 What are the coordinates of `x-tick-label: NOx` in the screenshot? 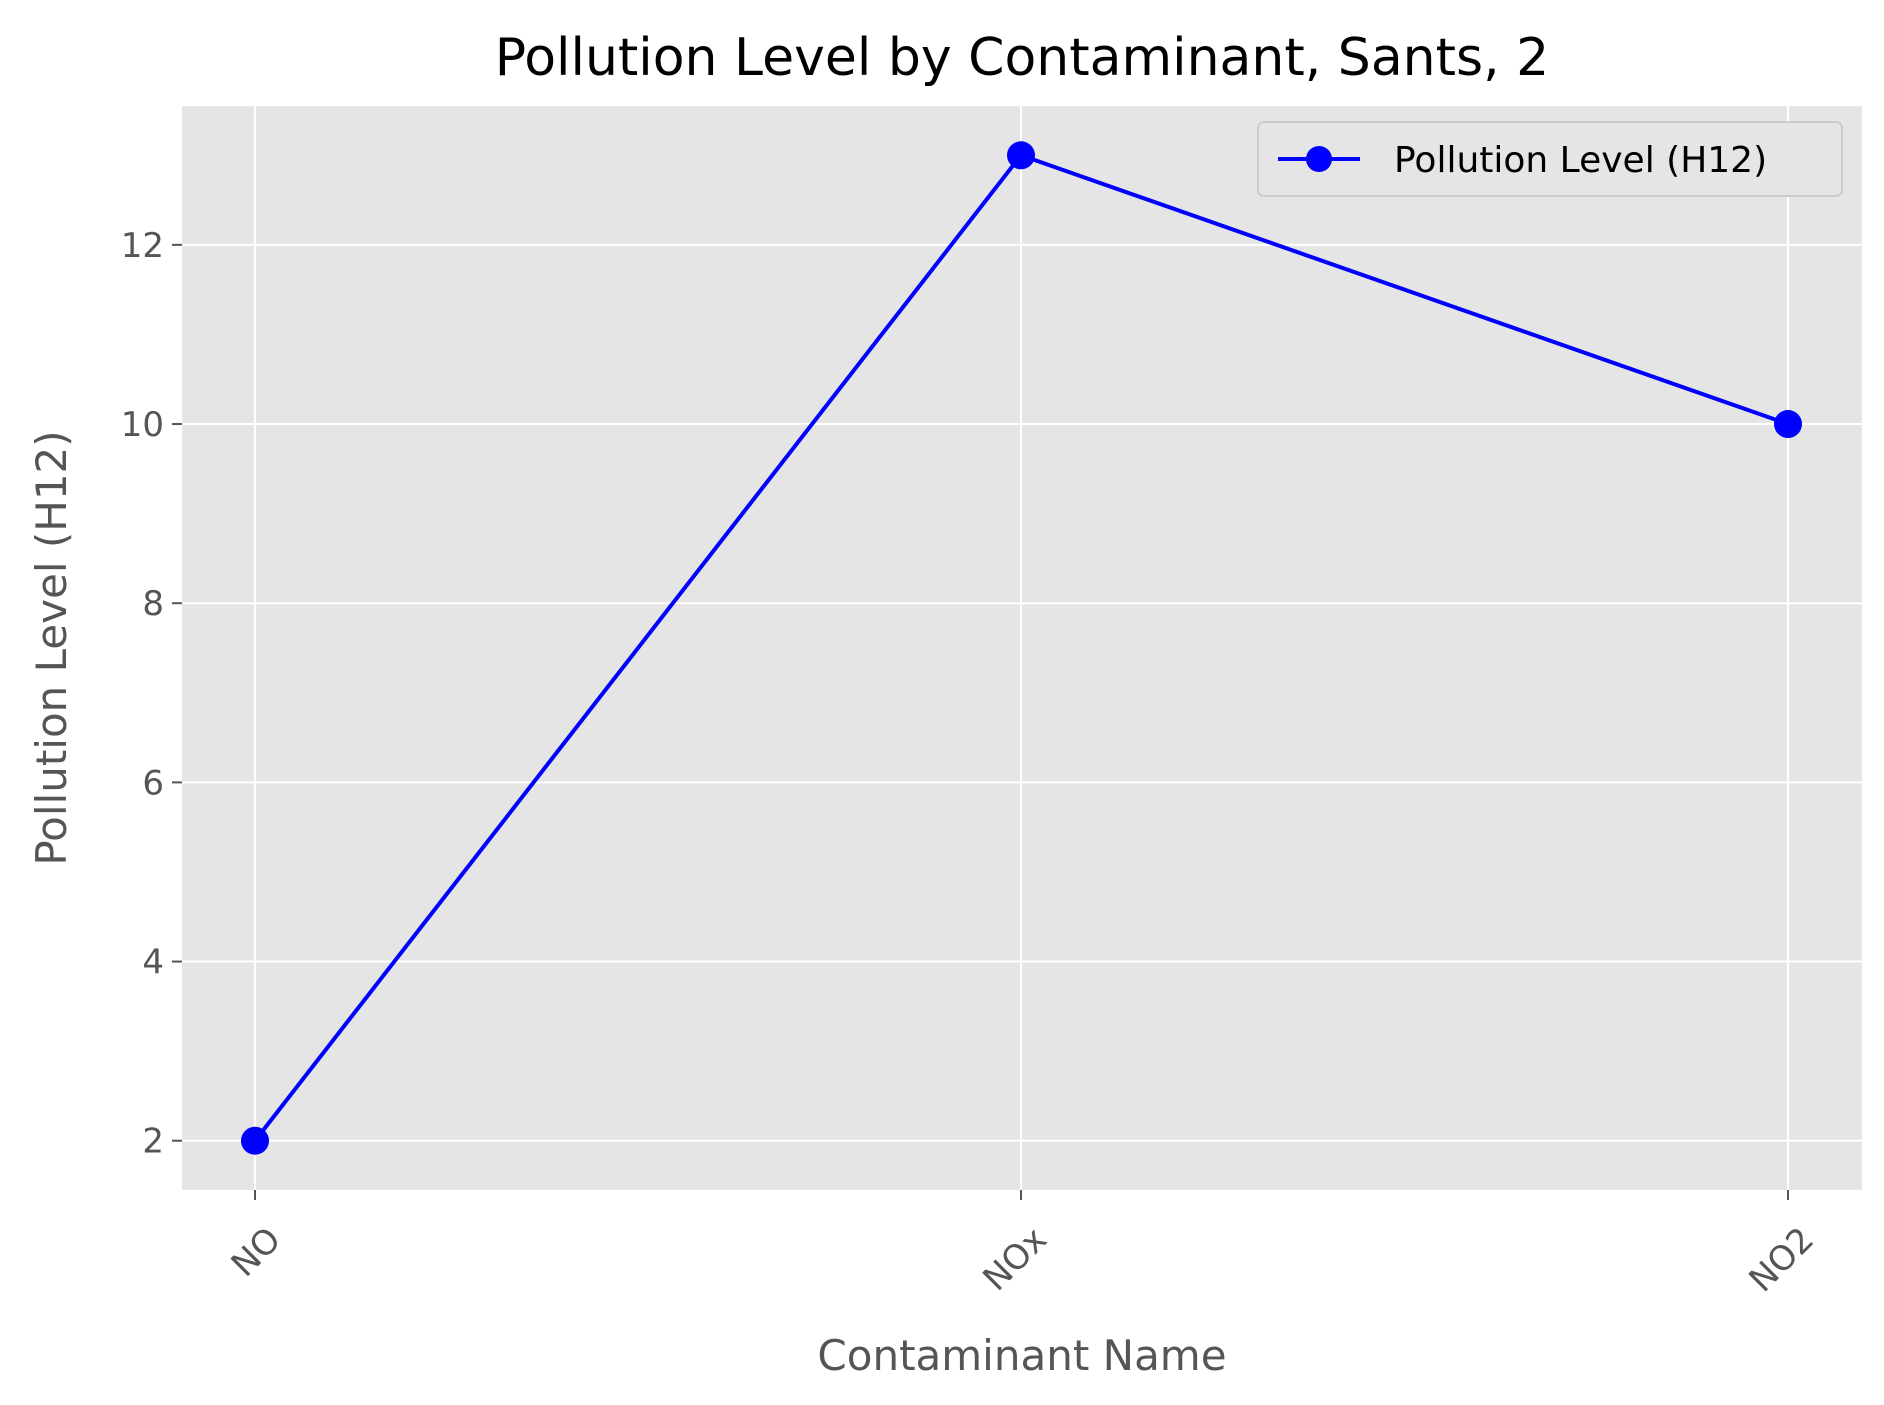 It's located at (1014, 1259).